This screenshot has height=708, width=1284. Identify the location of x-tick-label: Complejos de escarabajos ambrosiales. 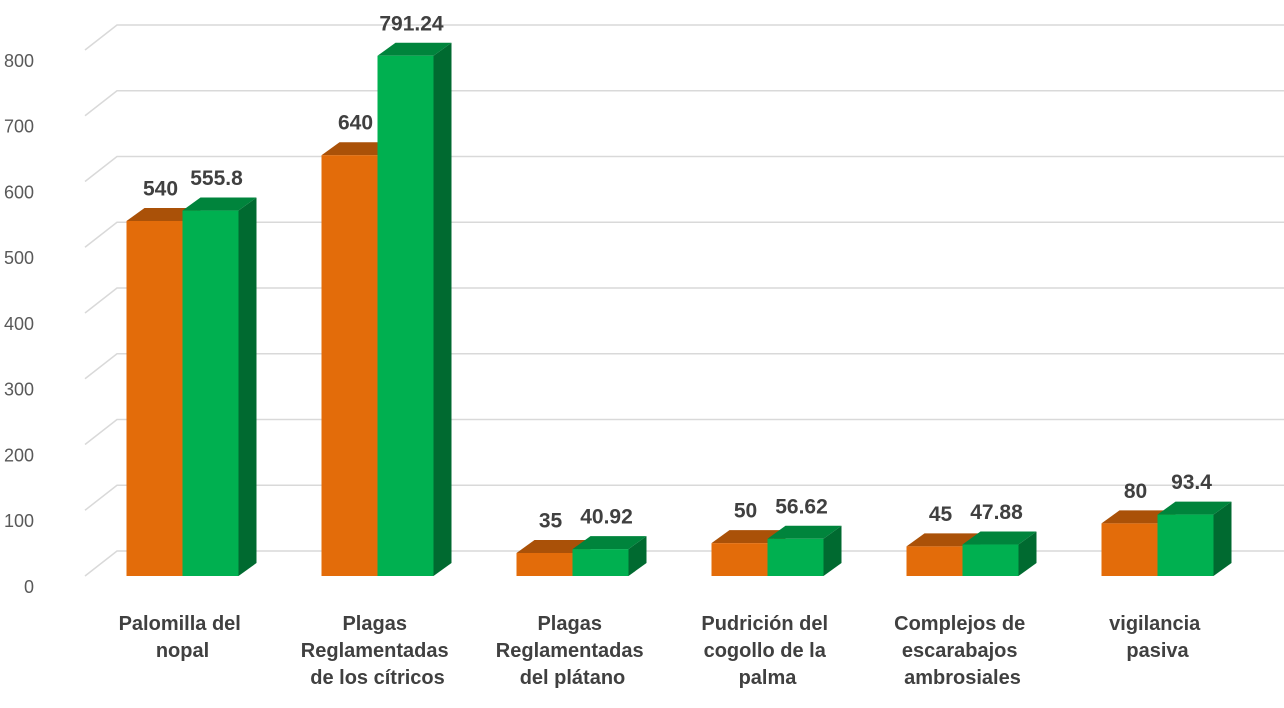
(962, 651).